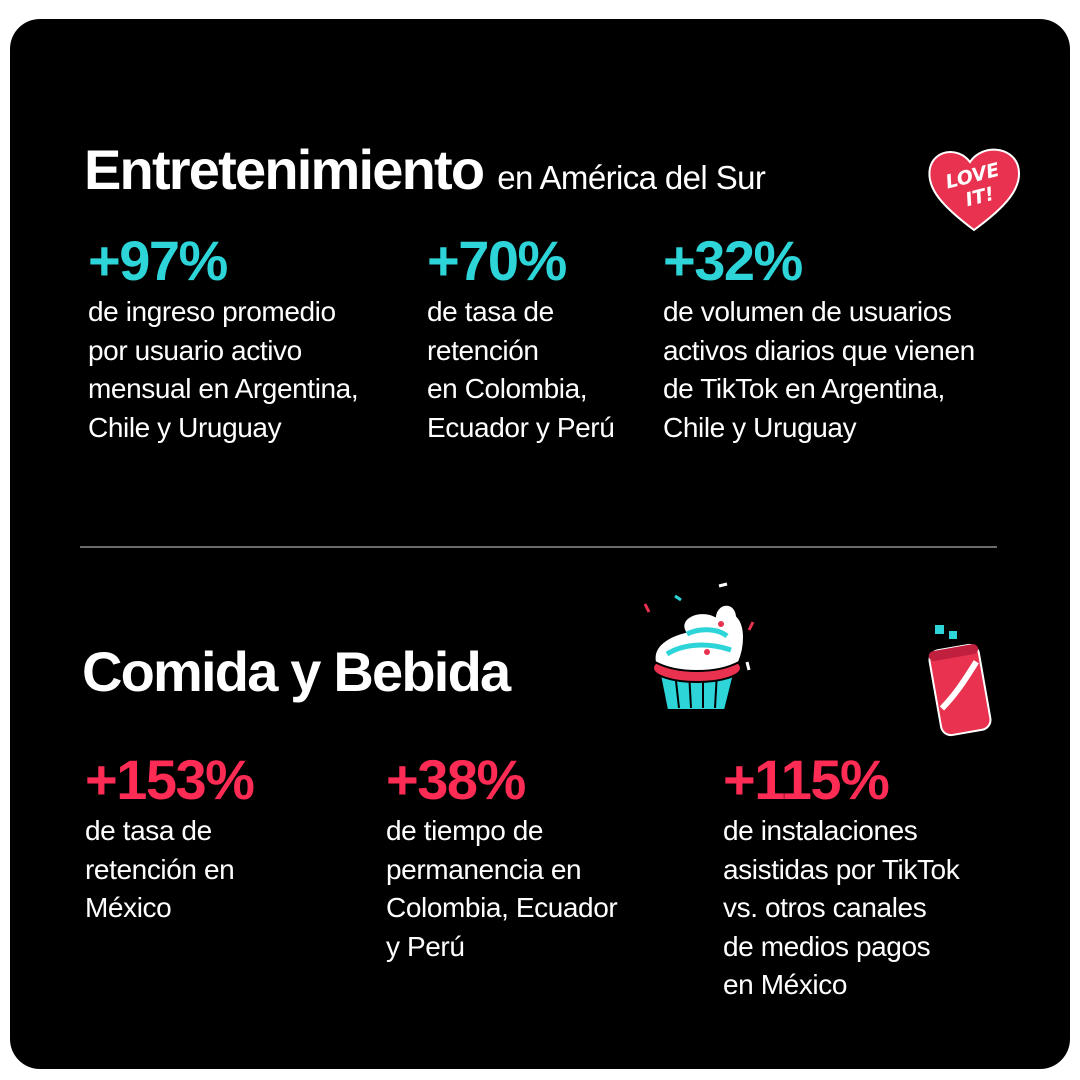 The width and height of the screenshot is (1080, 1080). I want to click on food-title: Comida y Bebida, so click(296, 671).